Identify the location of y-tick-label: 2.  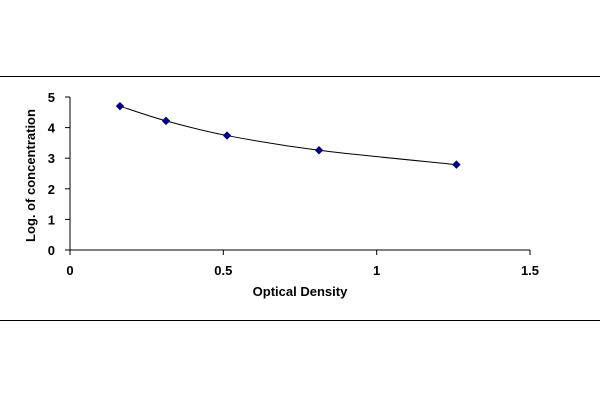
(51, 189).